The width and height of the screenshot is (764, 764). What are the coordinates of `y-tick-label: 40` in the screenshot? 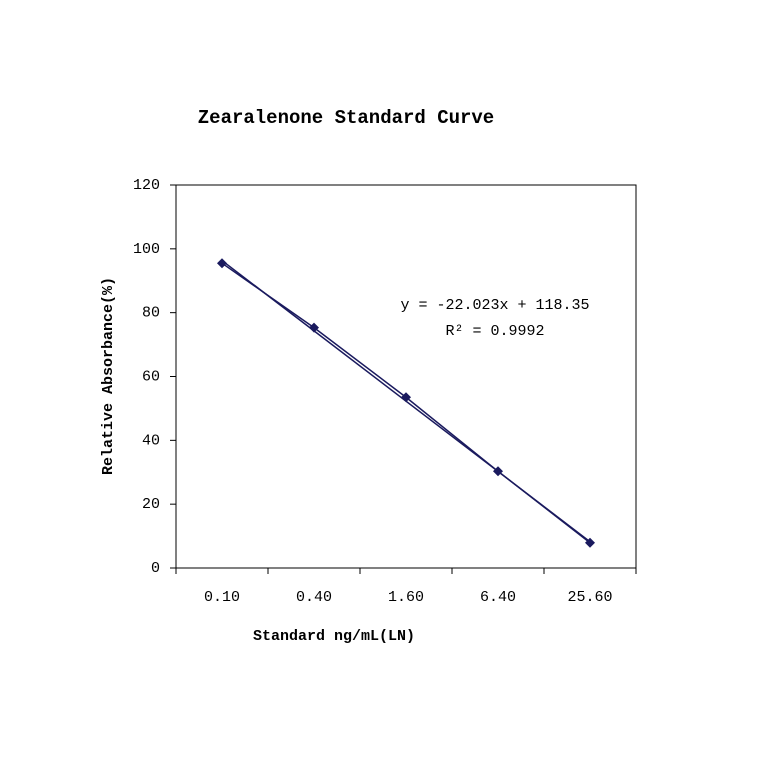 It's located at (151, 440).